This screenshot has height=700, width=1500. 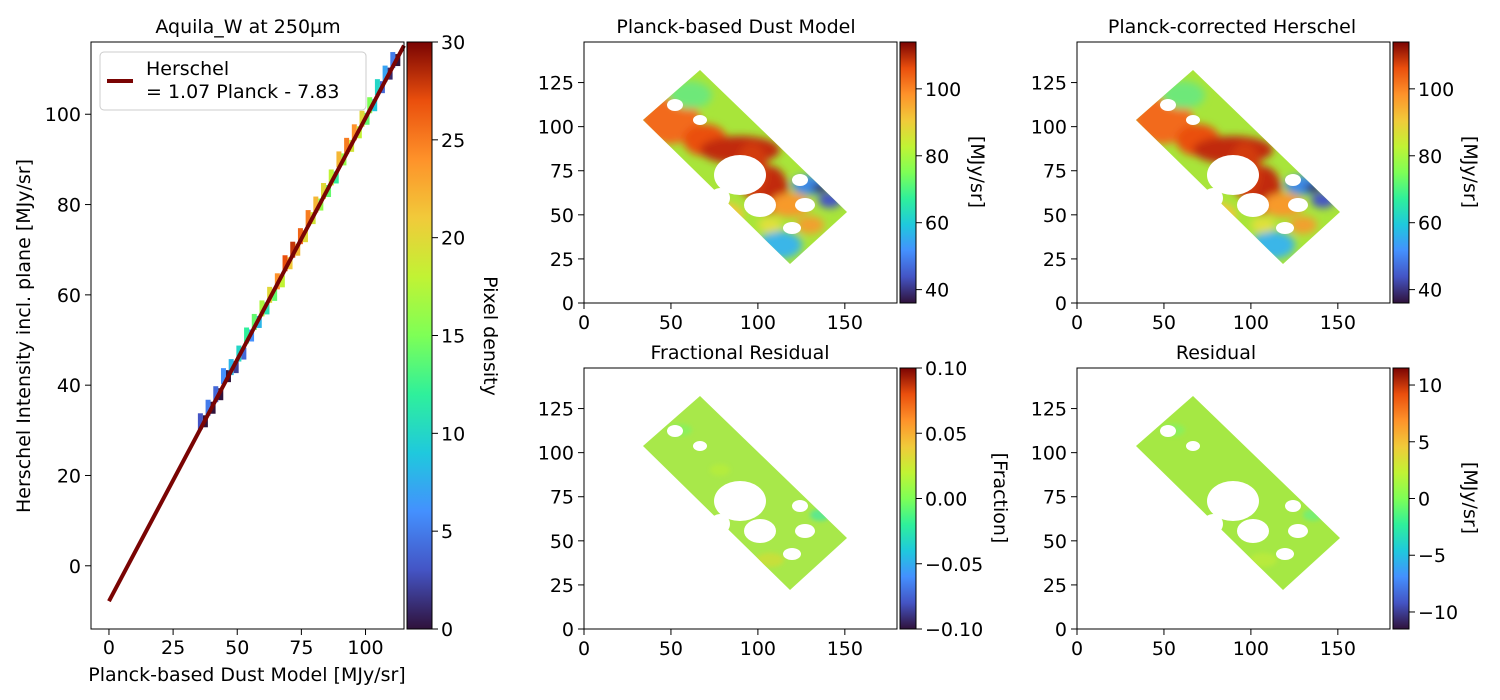 I want to click on colorbar-tick-label: 30, so click(x=453, y=43).